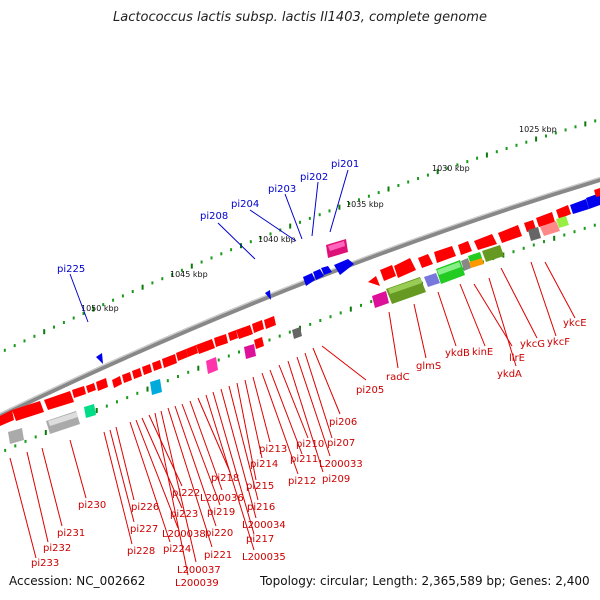  What do you see at coordinates (45, 563) in the screenshot?
I see `label-pi233: pi233` at bounding box center [45, 563].